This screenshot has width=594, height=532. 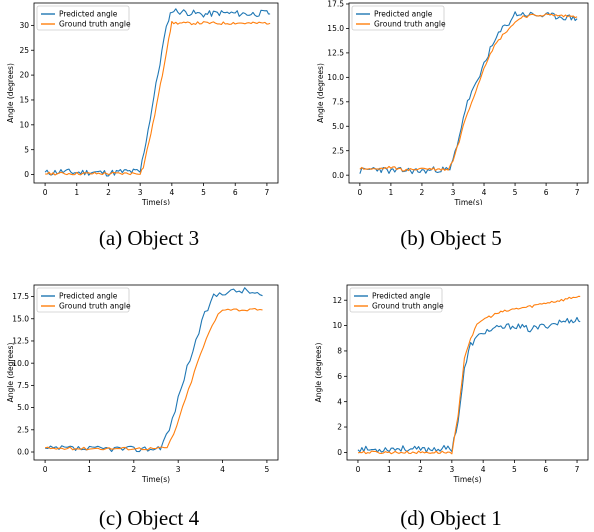 I want to click on y-tick-label: 2, so click(x=339, y=427).